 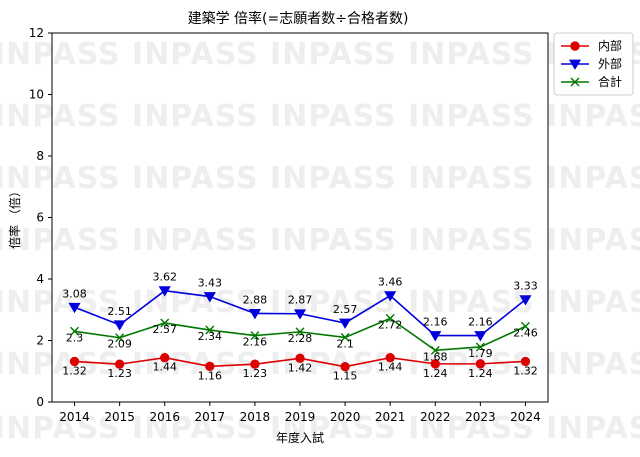 What do you see at coordinates (210, 336) in the screenshot?
I see `data-label: 2.34` at bounding box center [210, 336].